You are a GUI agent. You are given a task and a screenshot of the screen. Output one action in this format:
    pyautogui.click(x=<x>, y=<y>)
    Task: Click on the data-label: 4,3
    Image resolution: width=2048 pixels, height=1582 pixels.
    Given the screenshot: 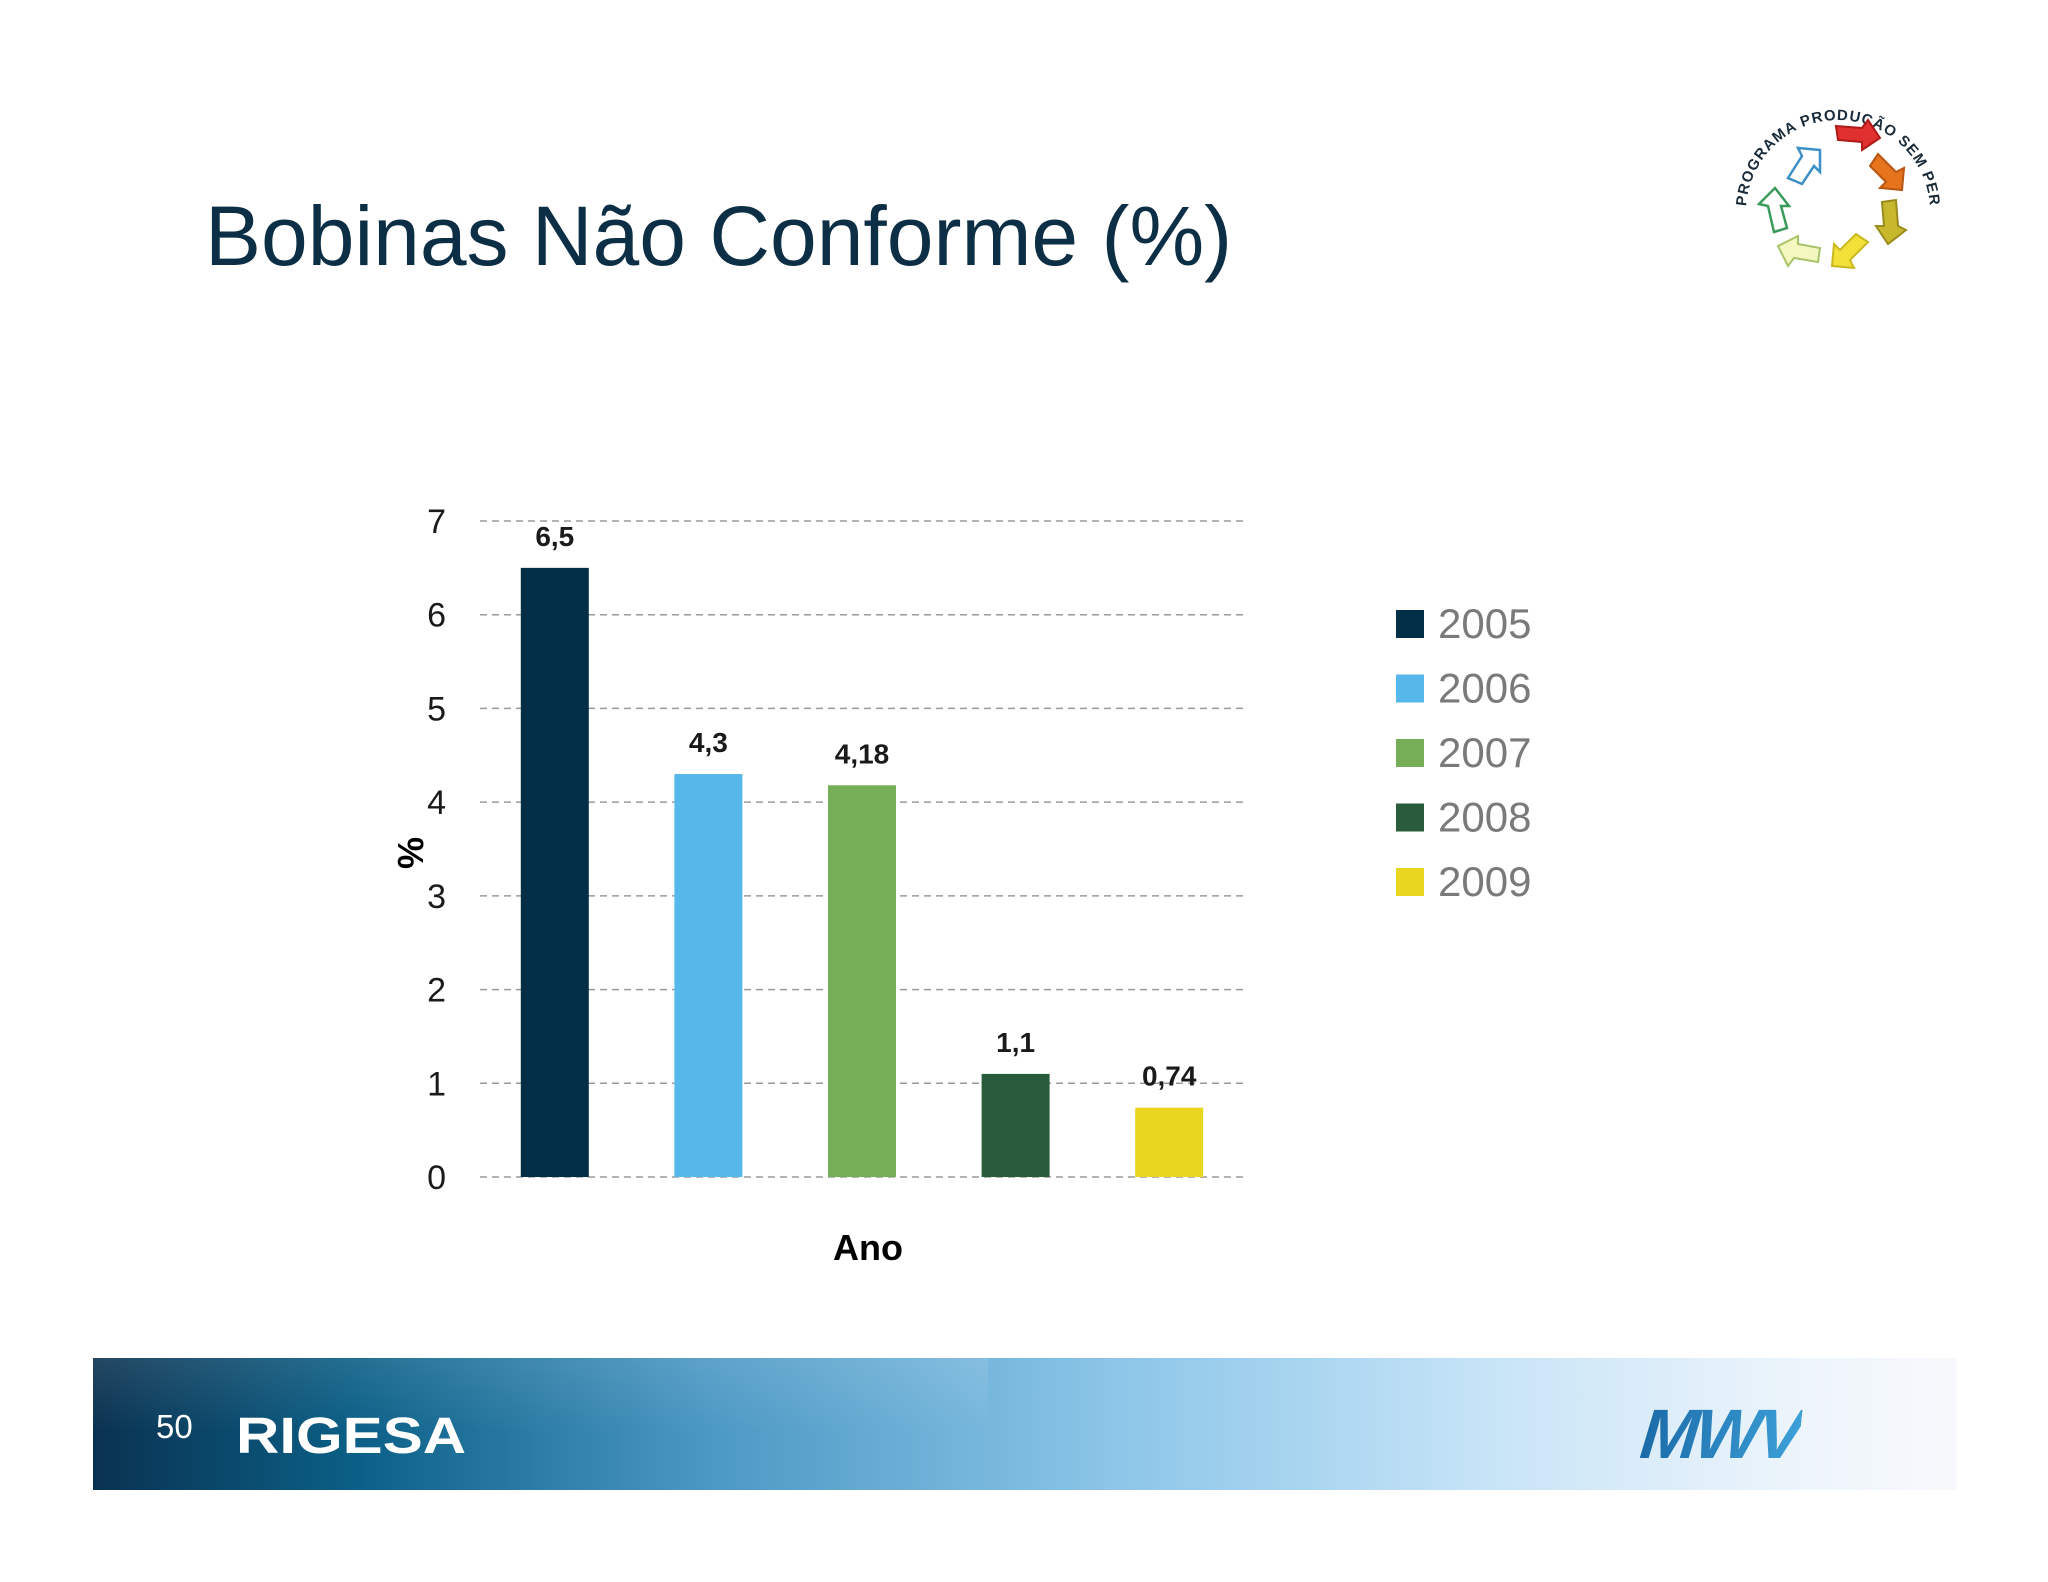 What is the action you would take?
    pyautogui.click(x=708, y=742)
    